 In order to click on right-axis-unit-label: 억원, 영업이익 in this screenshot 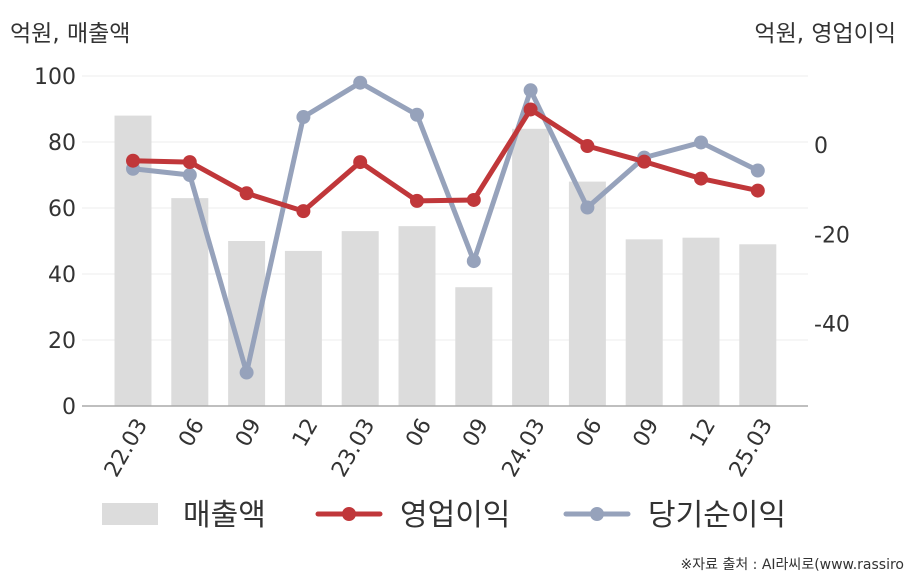, I will do `click(825, 34)`.